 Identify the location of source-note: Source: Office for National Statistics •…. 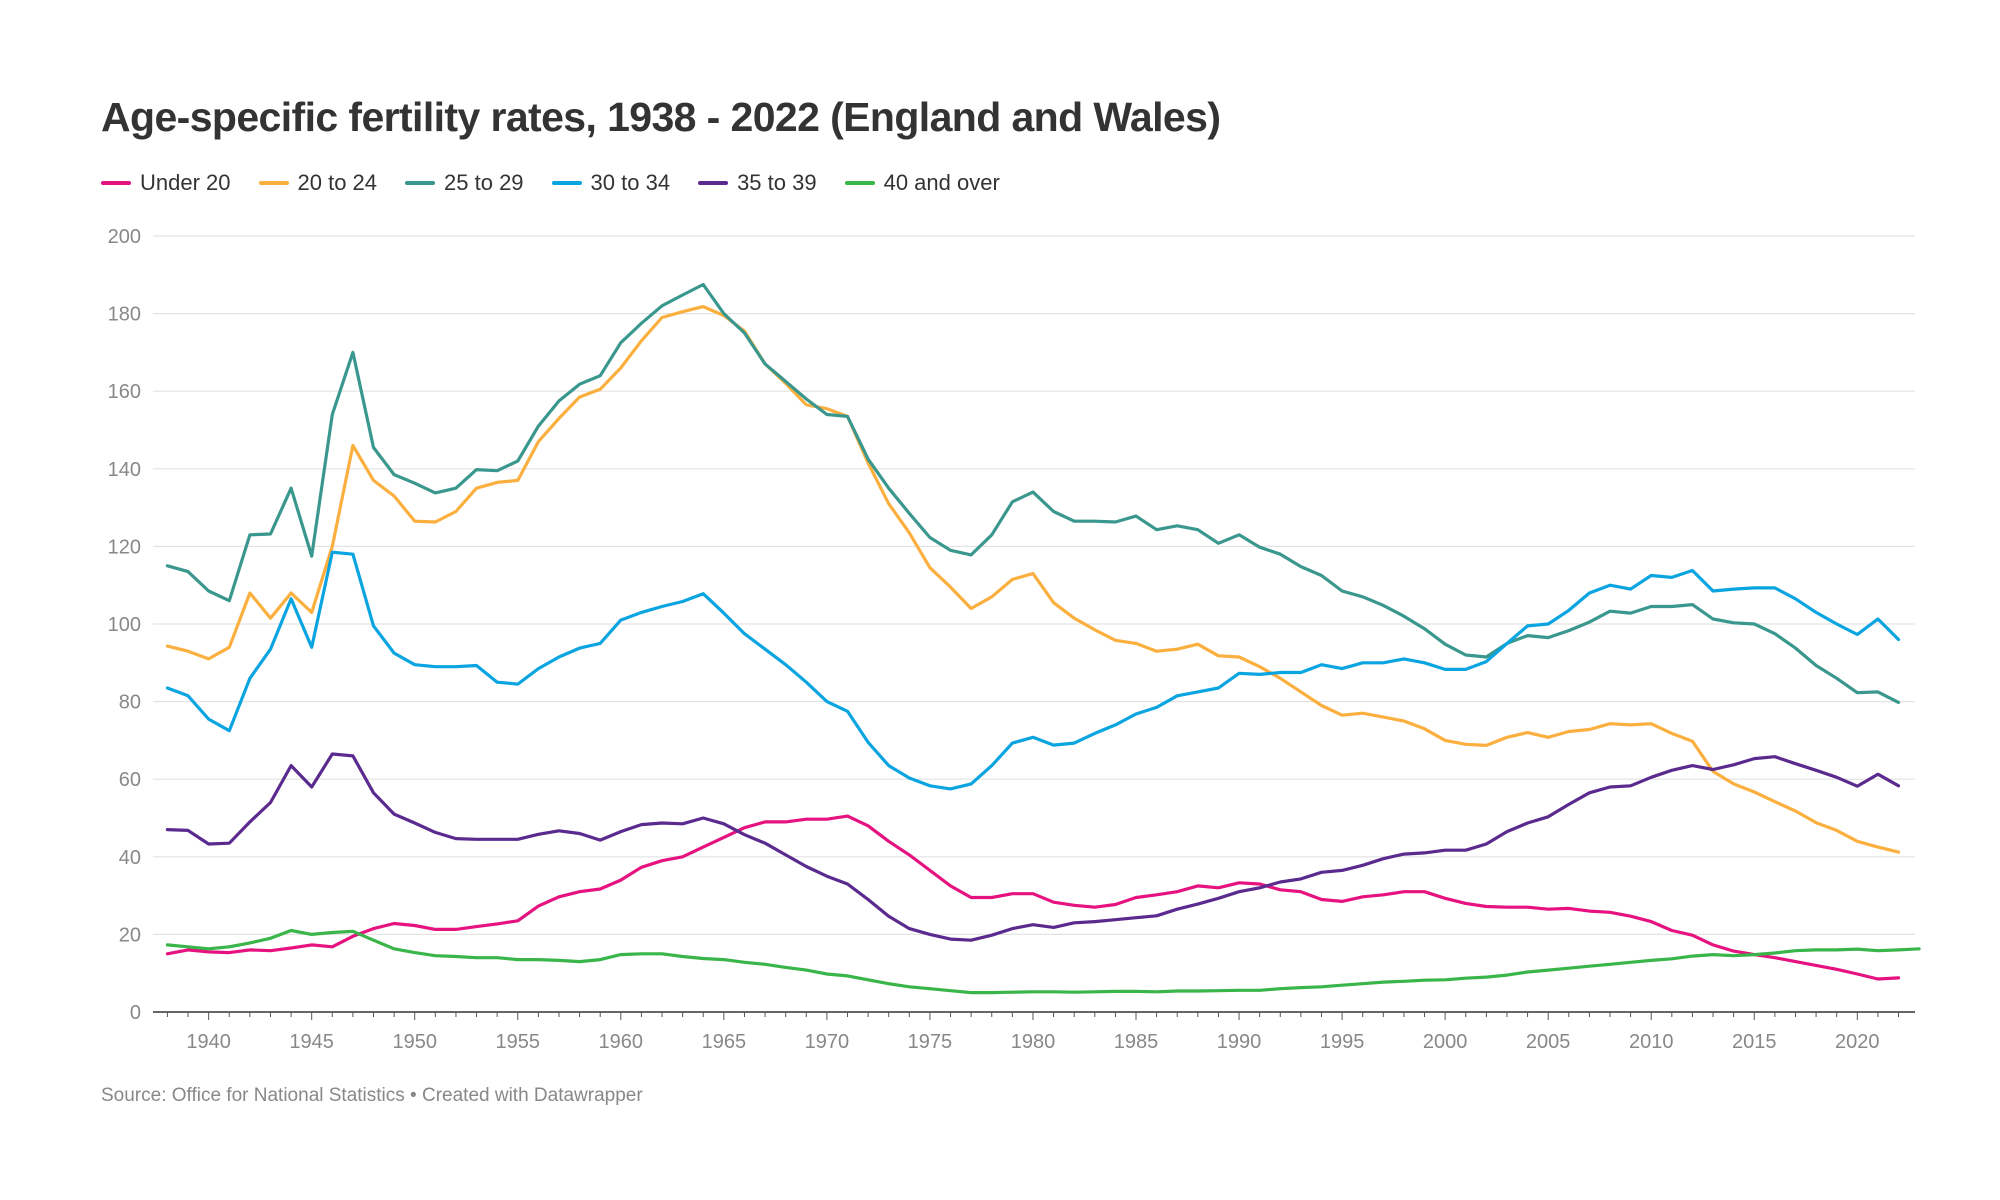
(372, 1095).